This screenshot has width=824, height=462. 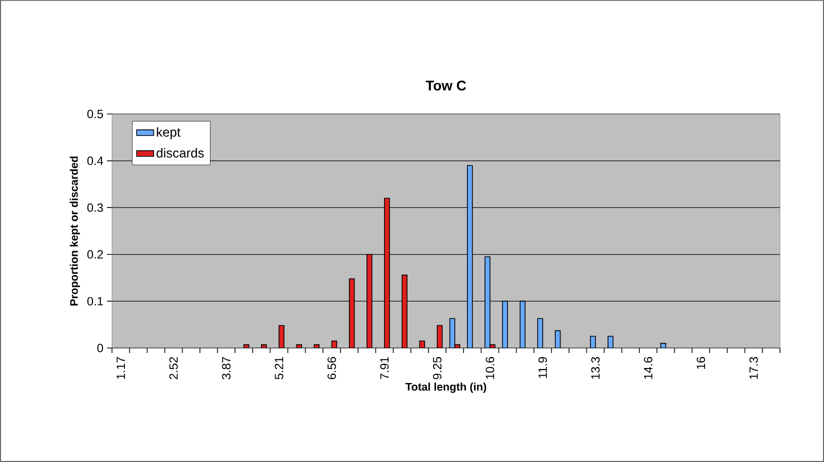 What do you see at coordinates (75, 231) in the screenshot?
I see `y-axis-title: Proportion kept or discarded` at bounding box center [75, 231].